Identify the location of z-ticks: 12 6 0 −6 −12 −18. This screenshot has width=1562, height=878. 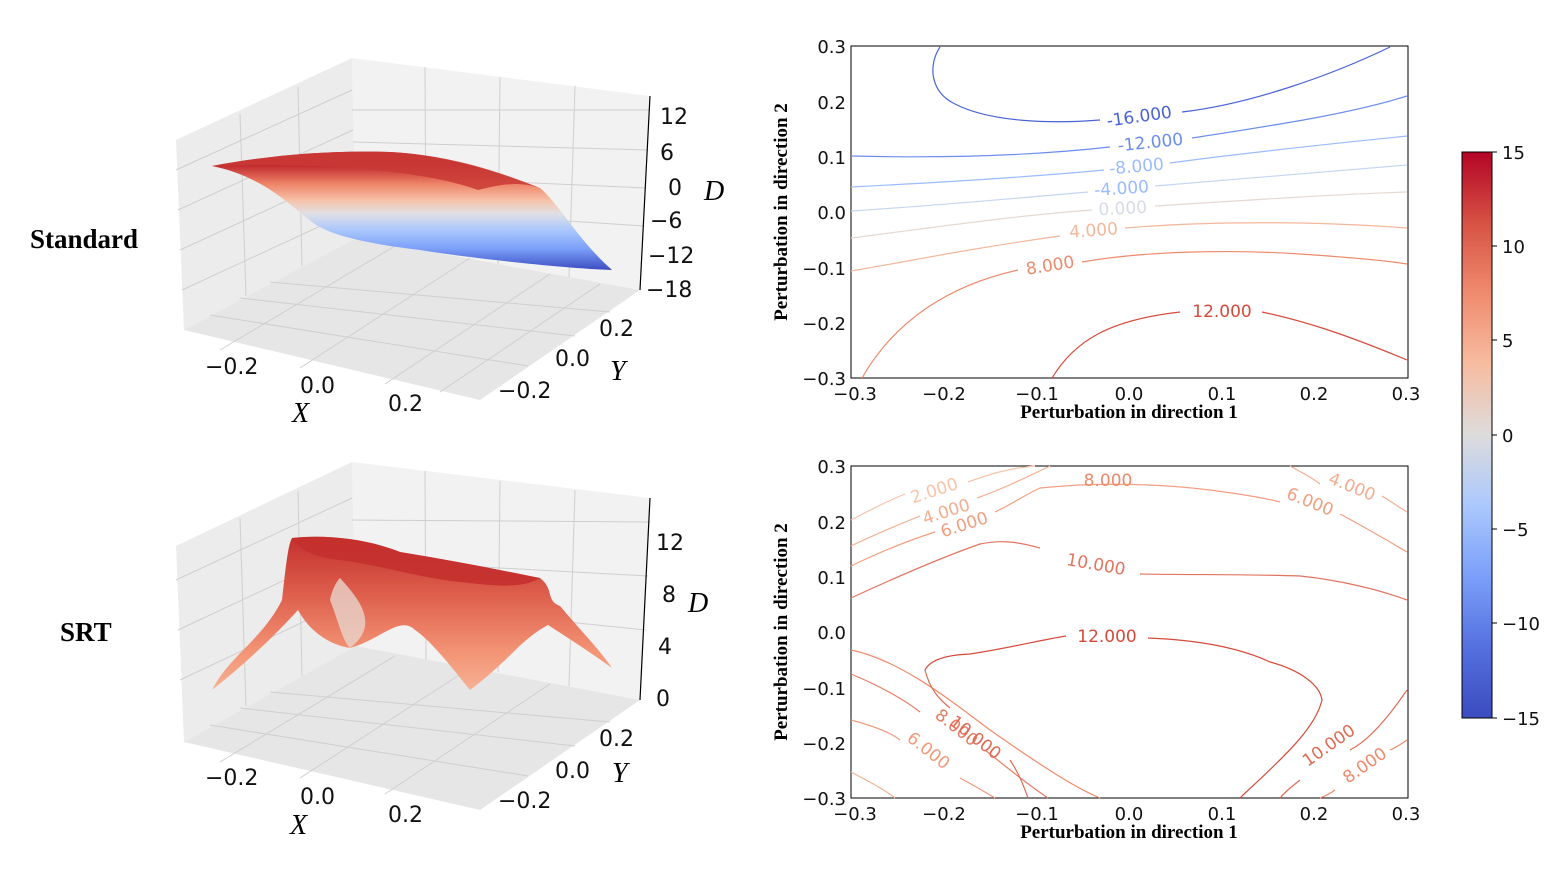
(670, 204).